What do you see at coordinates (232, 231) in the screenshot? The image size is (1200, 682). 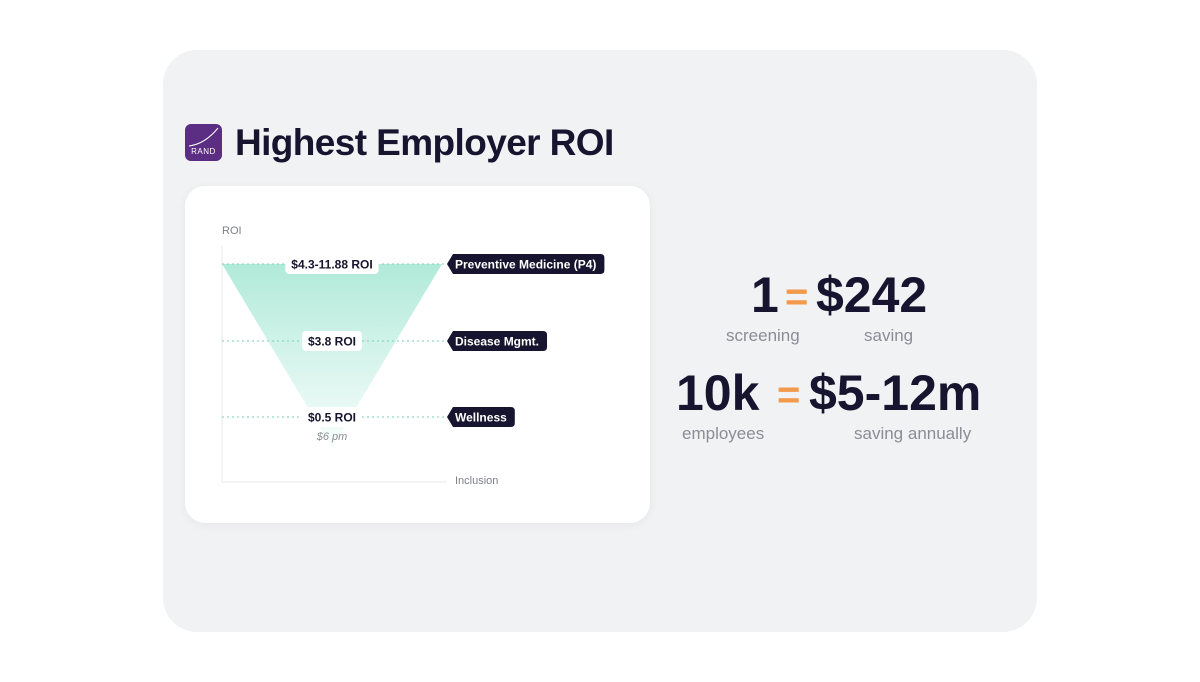 I see `y-axis-label: ROI` at bounding box center [232, 231].